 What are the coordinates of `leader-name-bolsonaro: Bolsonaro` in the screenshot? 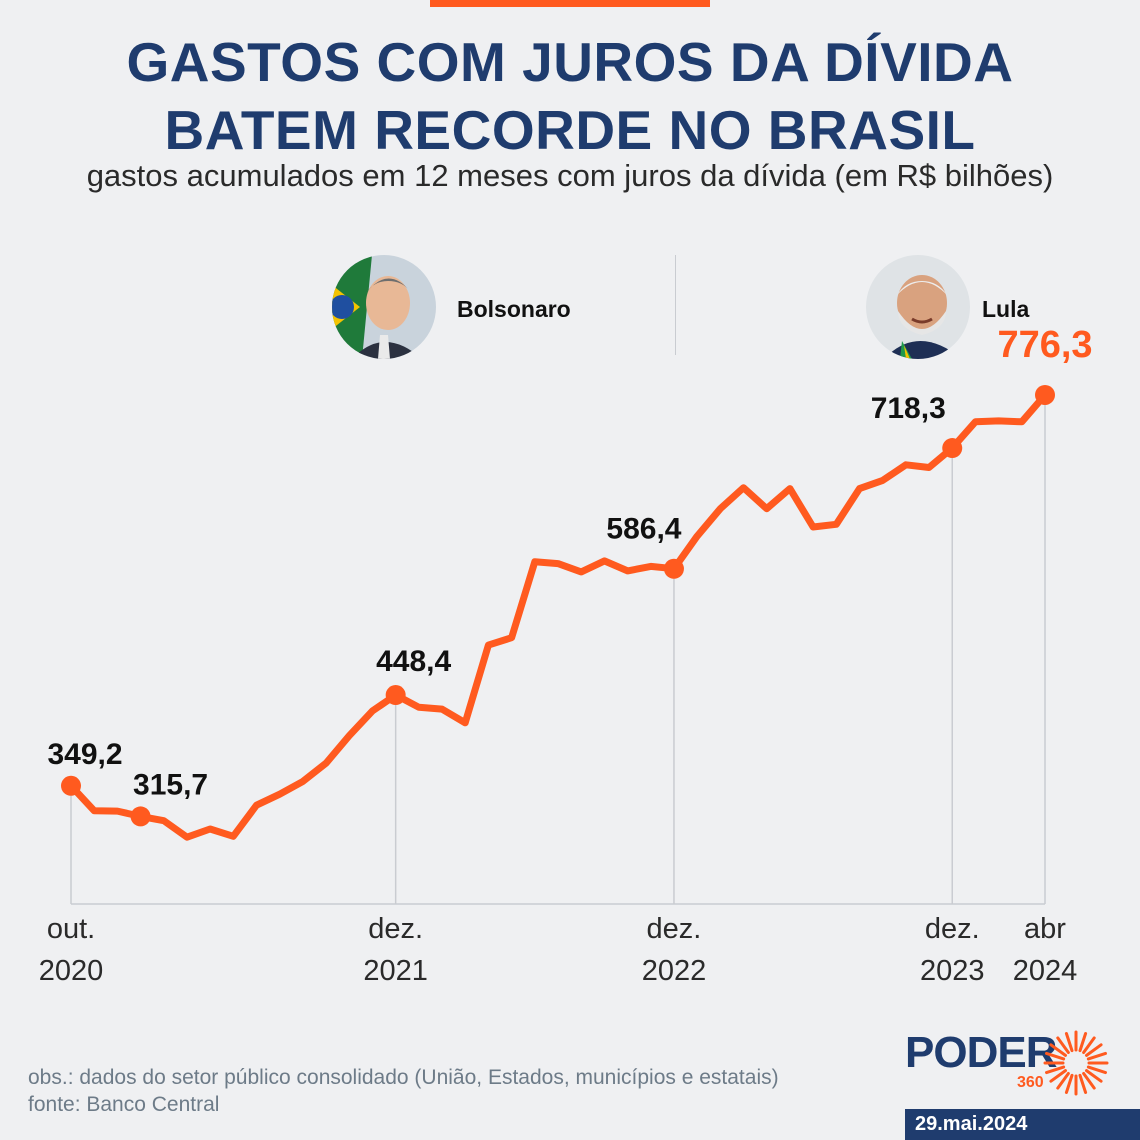 It's located at (514, 309).